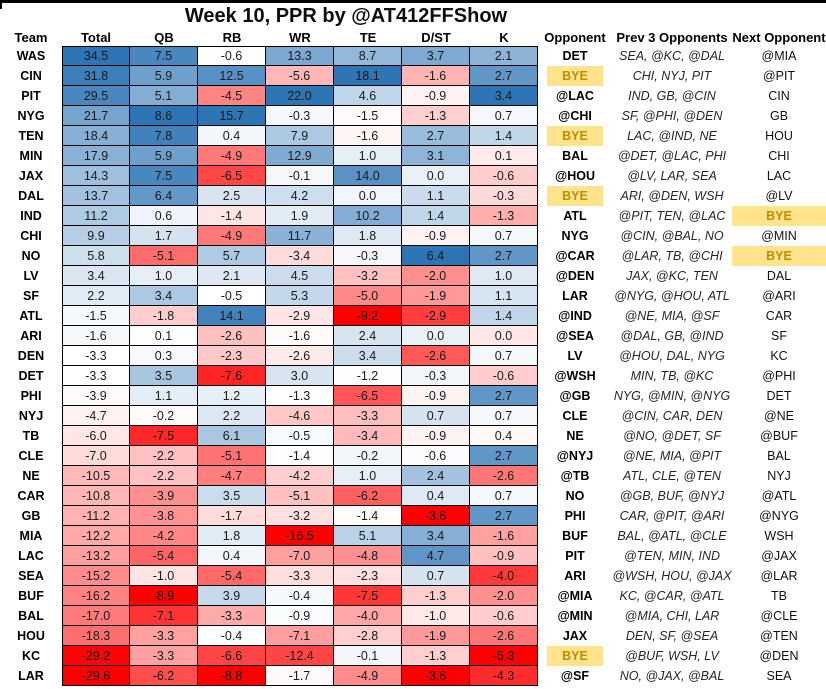  What do you see at coordinates (31, 516) in the screenshot?
I see `team-cell: GB` at bounding box center [31, 516].